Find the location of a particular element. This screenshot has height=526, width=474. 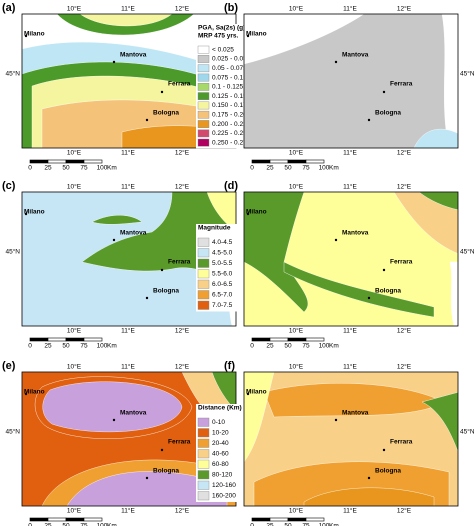

legend-label: 0.1 - 0.125 is located at coordinates (227, 87).